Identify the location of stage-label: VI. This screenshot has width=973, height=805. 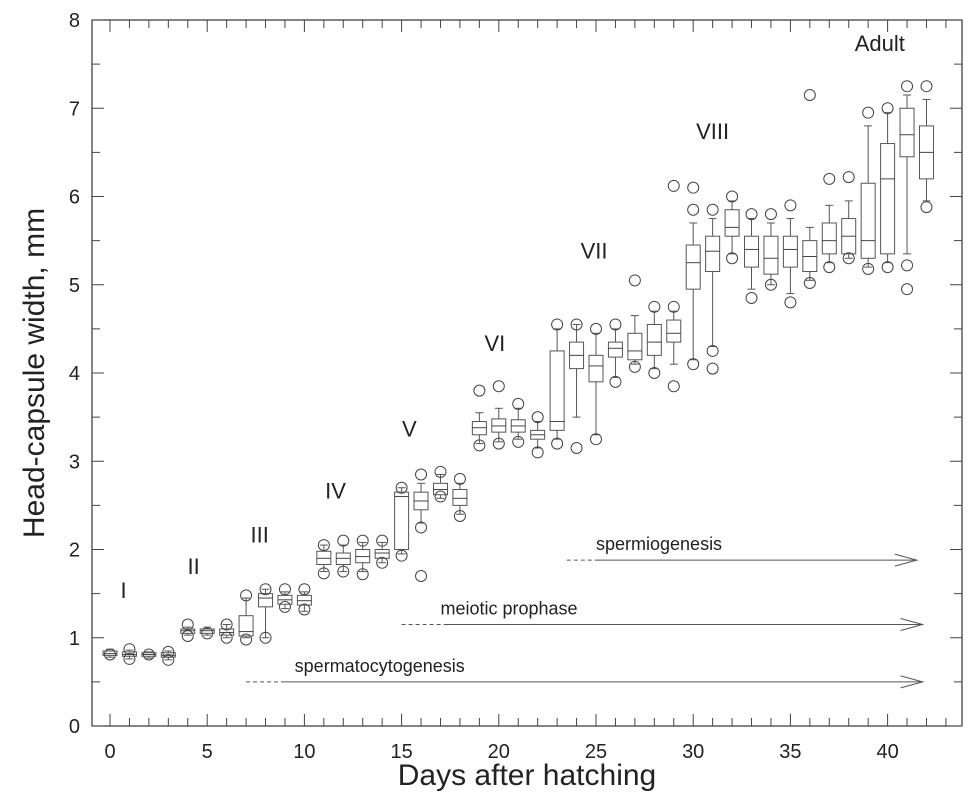
(495, 343).